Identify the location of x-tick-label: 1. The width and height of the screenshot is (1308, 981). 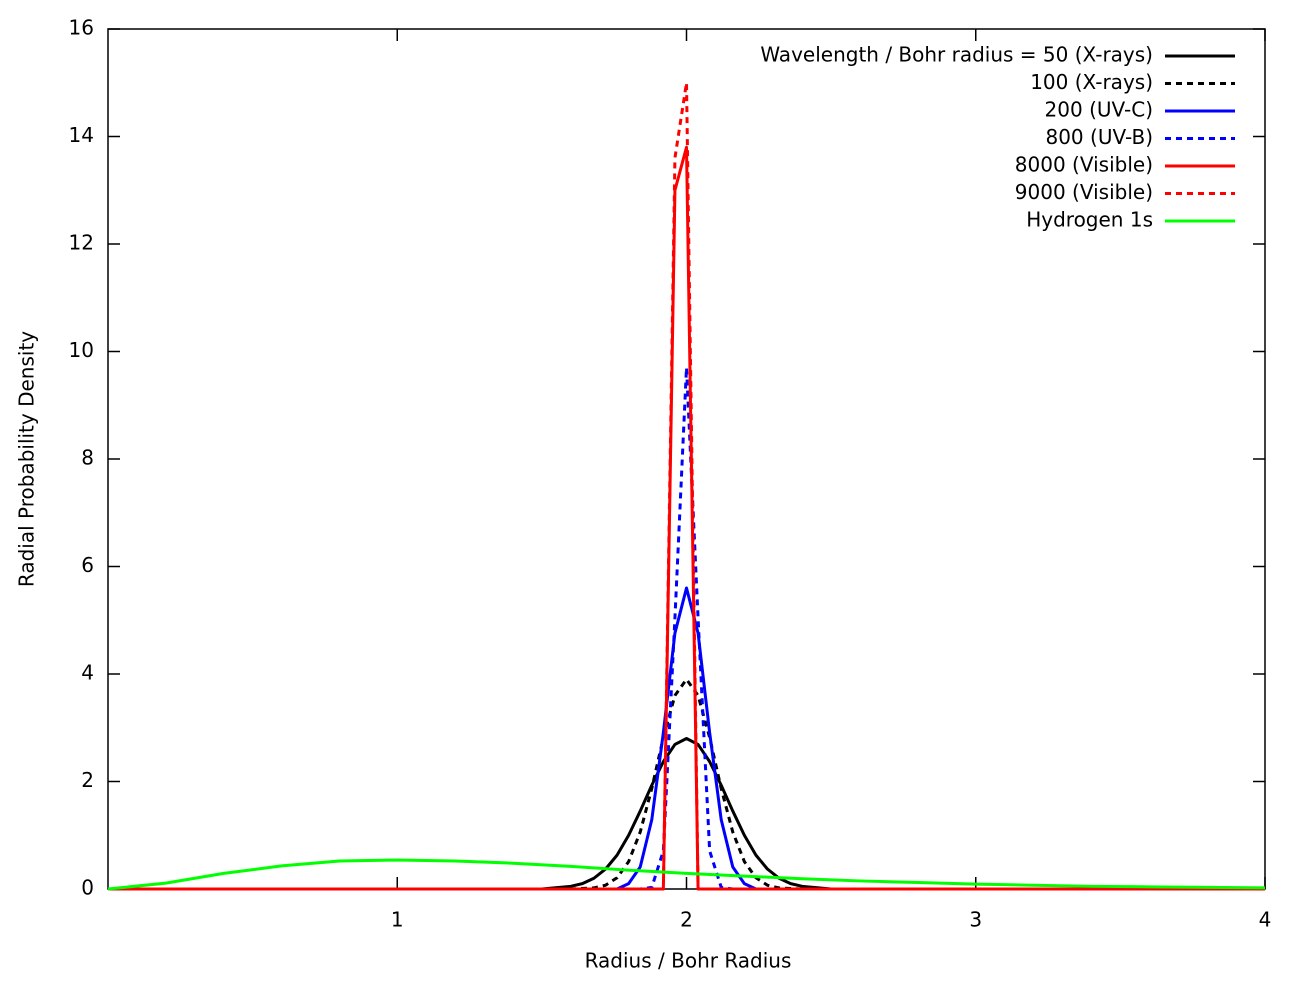
(397, 920).